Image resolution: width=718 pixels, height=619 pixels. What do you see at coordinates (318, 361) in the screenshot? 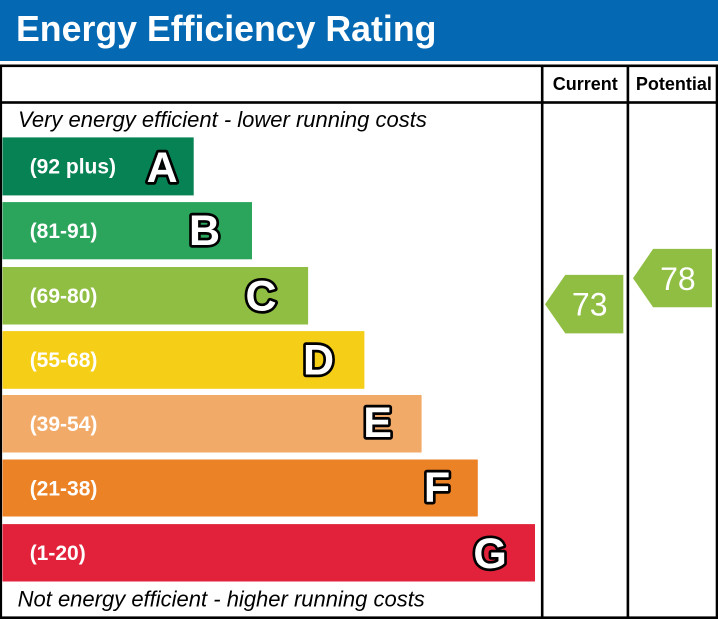
I see `svg-text: D` at bounding box center [318, 361].